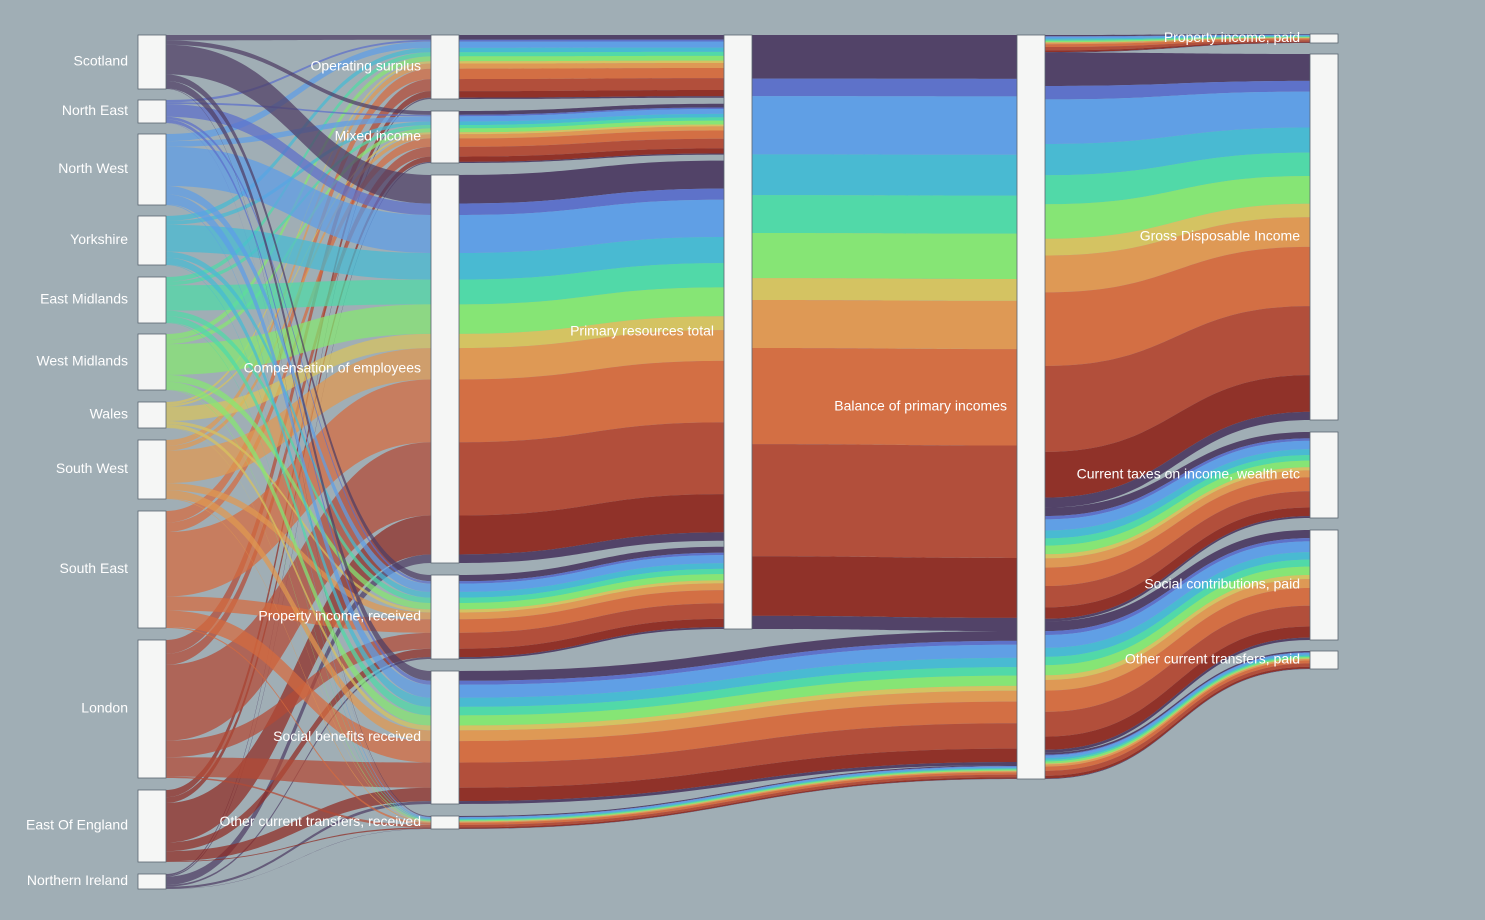  What do you see at coordinates (1212, 659) in the screenshot?
I see `use-label-other-current-transfers-paid: Other current transfers, paid` at bounding box center [1212, 659].